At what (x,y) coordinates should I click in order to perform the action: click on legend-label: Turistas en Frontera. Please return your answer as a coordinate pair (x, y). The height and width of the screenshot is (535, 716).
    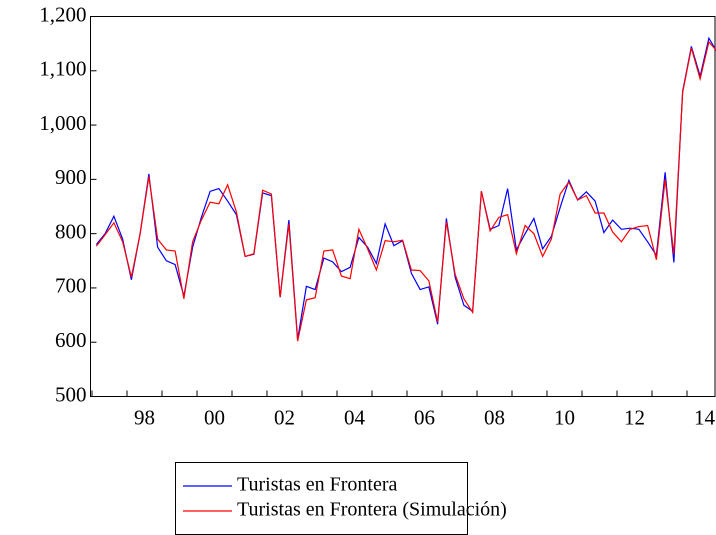
    Looking at the image, I should click on (317, 485).